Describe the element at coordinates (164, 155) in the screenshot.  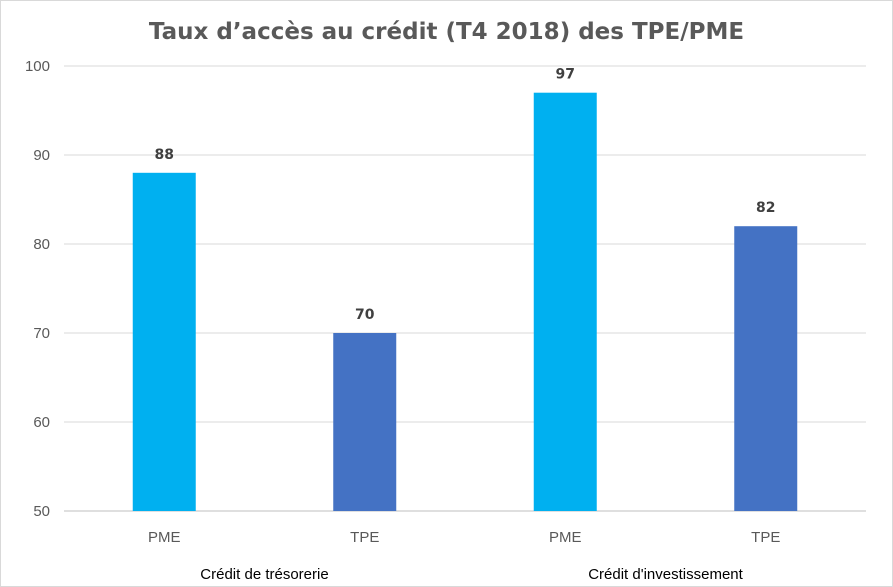
I see `data-label: 88` at that location.